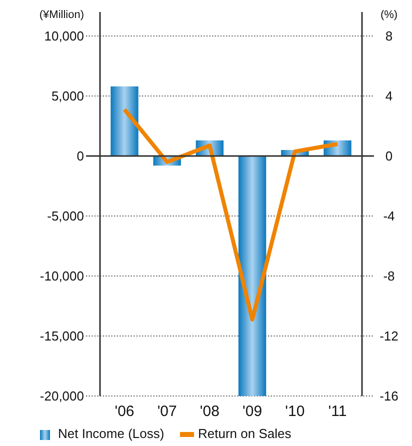  Describe the element at coordinates (389, 15) in the screenshot. I see `y2-axis-title: (%)` at that location.